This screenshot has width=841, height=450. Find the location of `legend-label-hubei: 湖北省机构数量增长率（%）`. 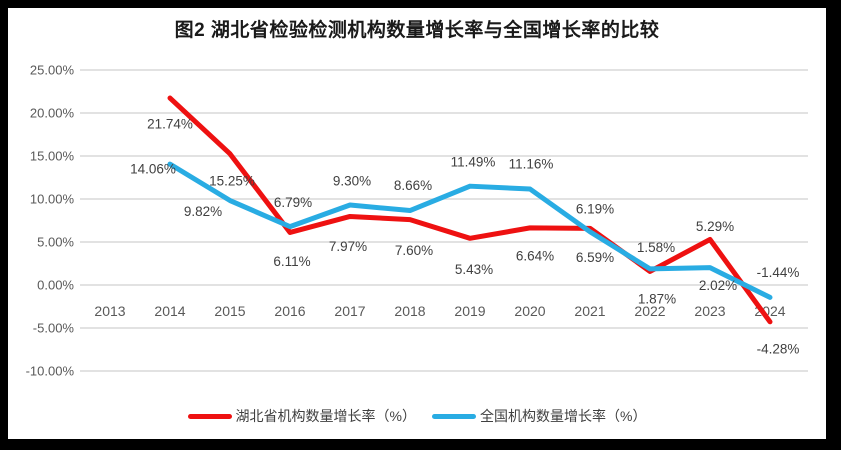

legend-label-hubei: 湖北省机构数量增长率（%） is located at coordinates (325, 416).